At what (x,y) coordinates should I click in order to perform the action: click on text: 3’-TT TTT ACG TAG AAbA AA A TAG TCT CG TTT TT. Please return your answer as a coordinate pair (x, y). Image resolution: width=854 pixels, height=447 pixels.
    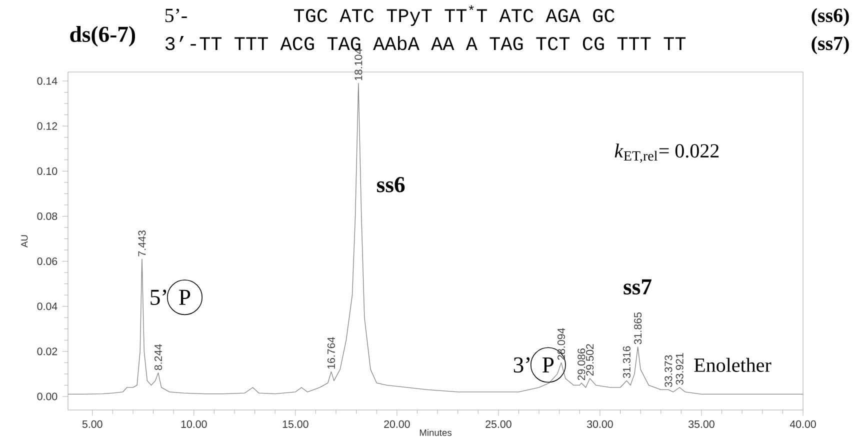
    Looking at the image, I should click on (425, 43).